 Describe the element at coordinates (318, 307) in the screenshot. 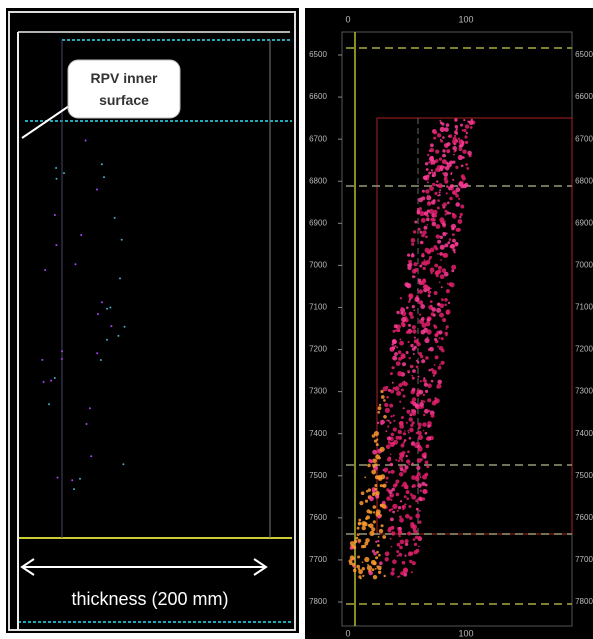

I see `depth-tick-label: 7100` at that location.